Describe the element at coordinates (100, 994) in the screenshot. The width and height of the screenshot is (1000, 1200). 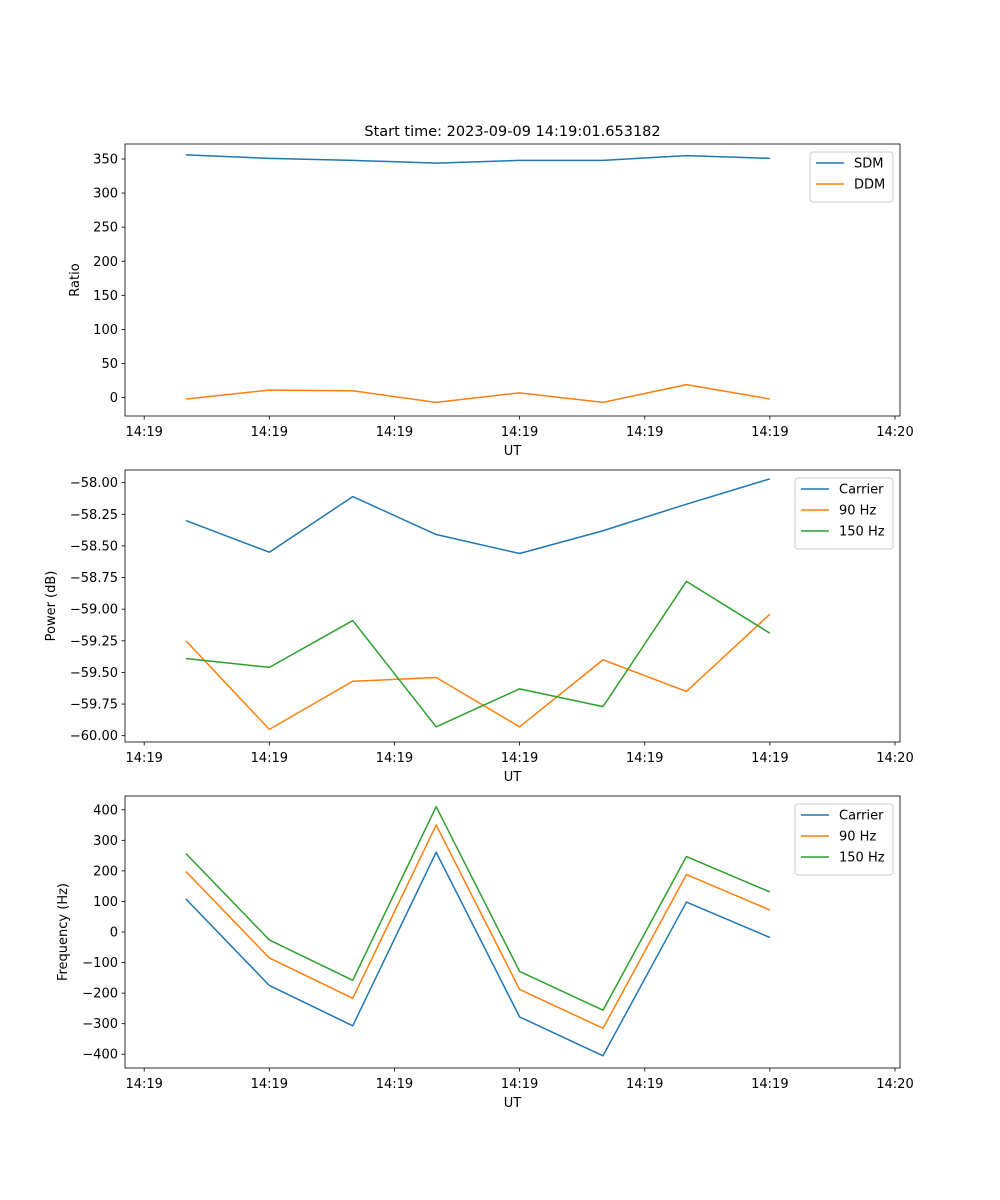
I see `y-tick-label: −200` at that location.